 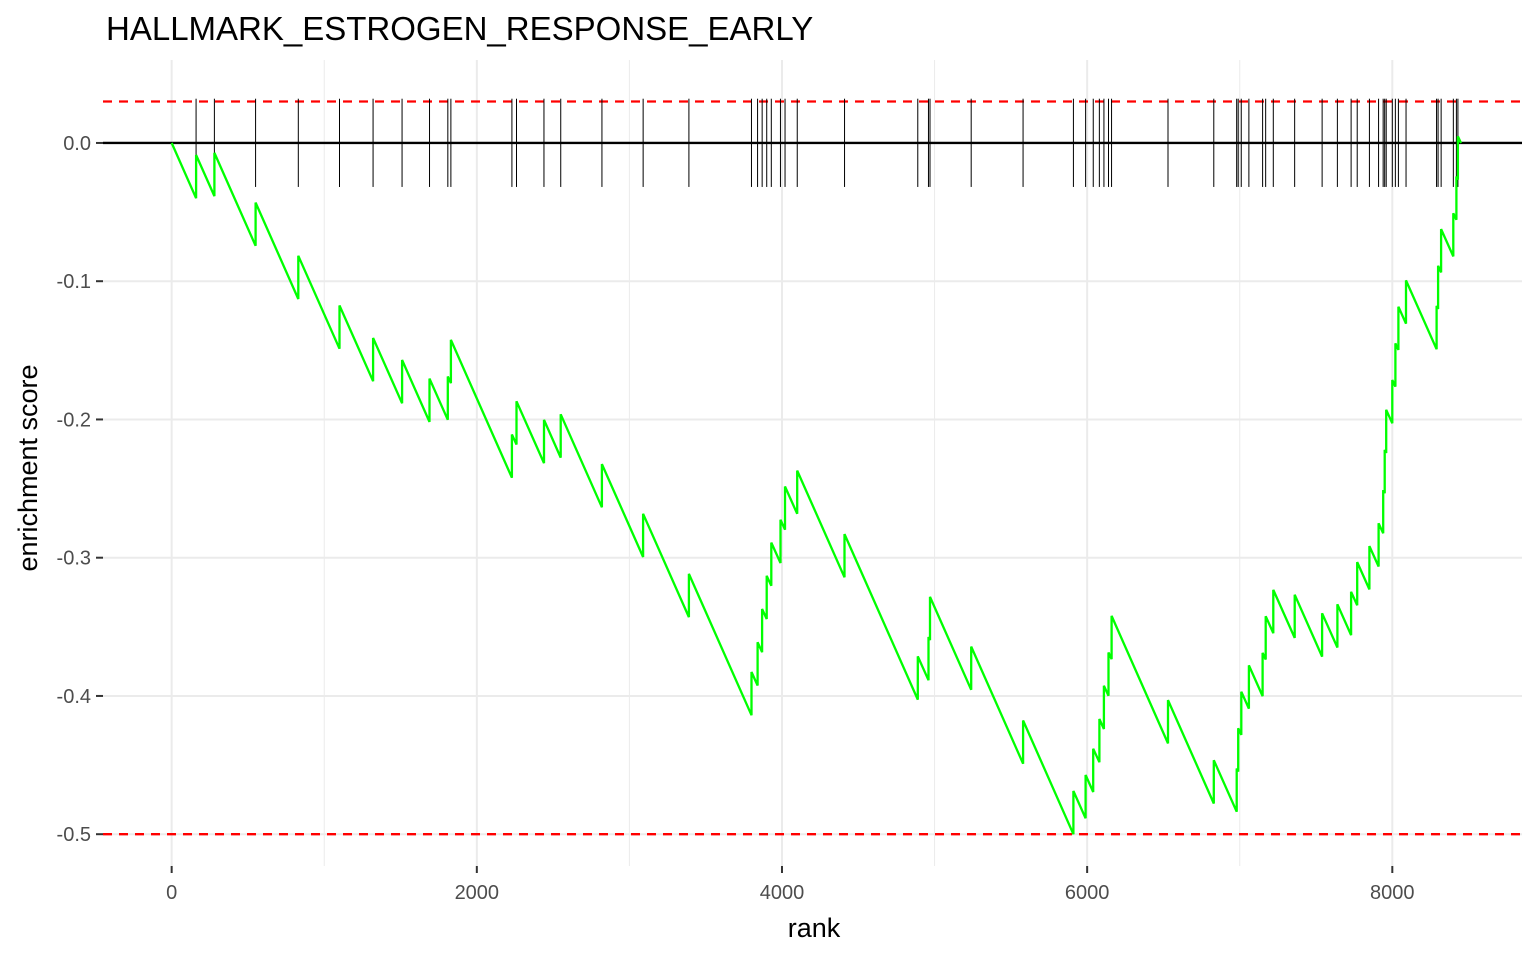 I want to click on x-axis-ticks: 0 2000 4000 6000 8000, so click(x=790, y=885).